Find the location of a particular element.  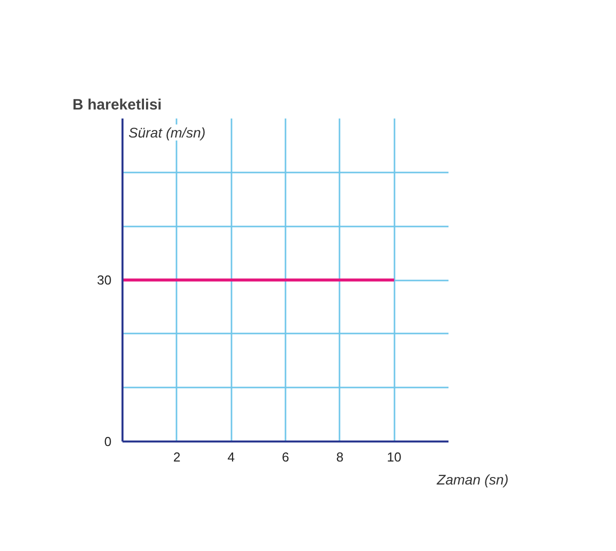

x-tick-label: 10 is located at coordinates (394, 457).